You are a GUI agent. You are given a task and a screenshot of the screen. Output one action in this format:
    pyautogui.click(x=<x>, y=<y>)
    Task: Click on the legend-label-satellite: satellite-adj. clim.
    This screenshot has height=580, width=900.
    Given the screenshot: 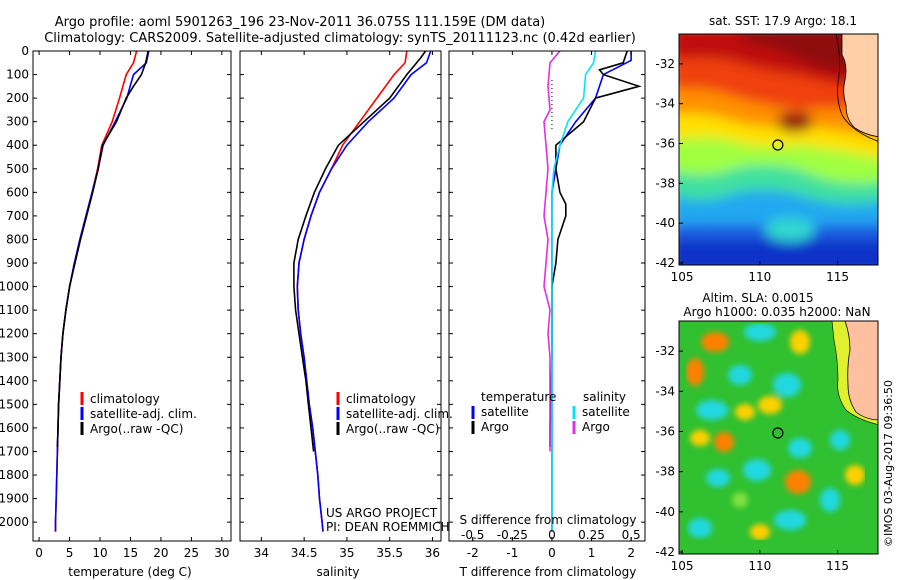 What is the action you would take?
    pyautogui.click(x=399, y=414)
    